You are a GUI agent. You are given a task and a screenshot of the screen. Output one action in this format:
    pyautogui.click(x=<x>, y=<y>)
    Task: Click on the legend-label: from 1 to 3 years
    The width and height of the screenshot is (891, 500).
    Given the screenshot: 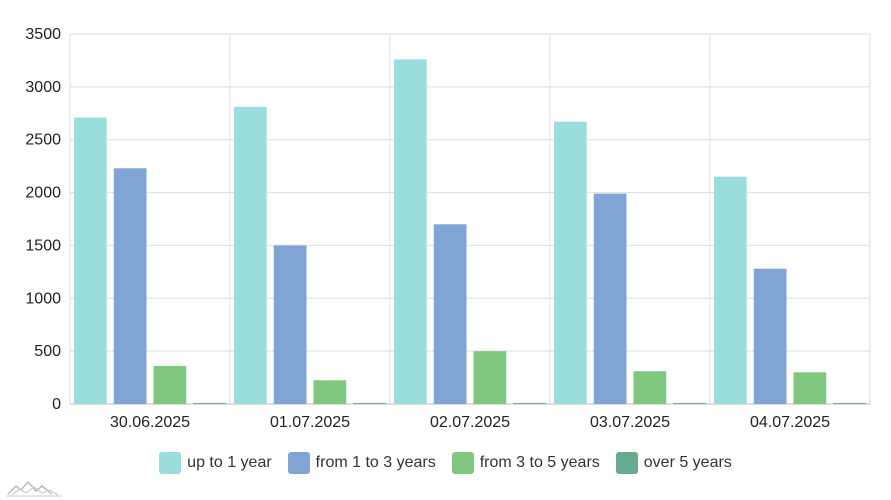 What is the action you would take?
    pyautogui.click(x=375, y=462)
    